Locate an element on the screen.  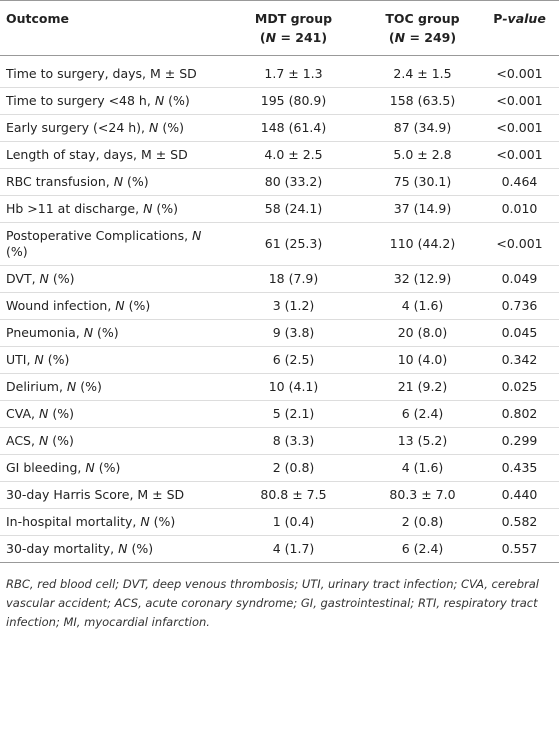
text: 0.342 is located at coordinates (519, 359).